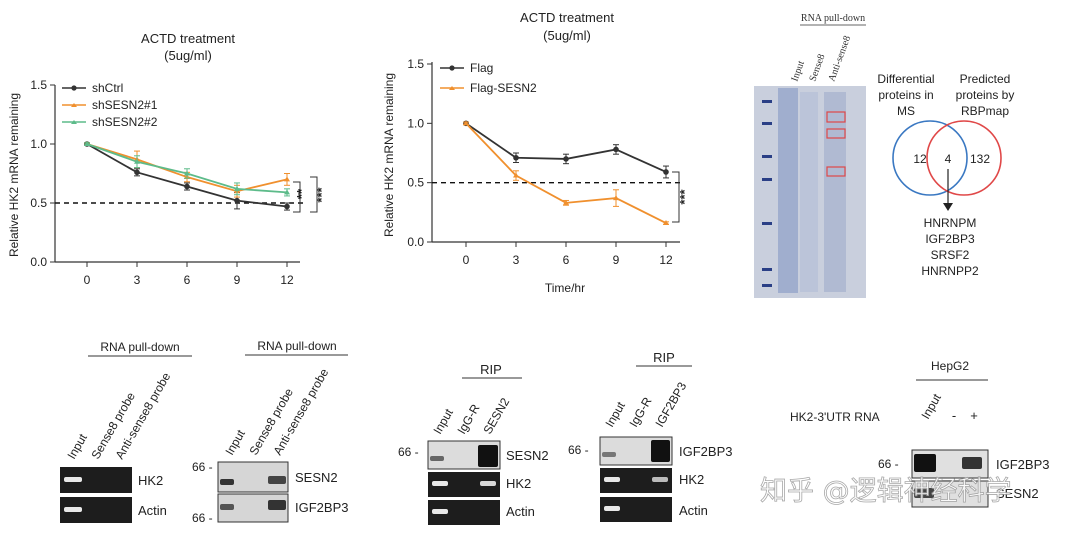 This screenshot has height=534, width=1080. Describe the element at coordinates (948, 159) in the screenshot. I see `venn-overlap-count: 4` at that location.